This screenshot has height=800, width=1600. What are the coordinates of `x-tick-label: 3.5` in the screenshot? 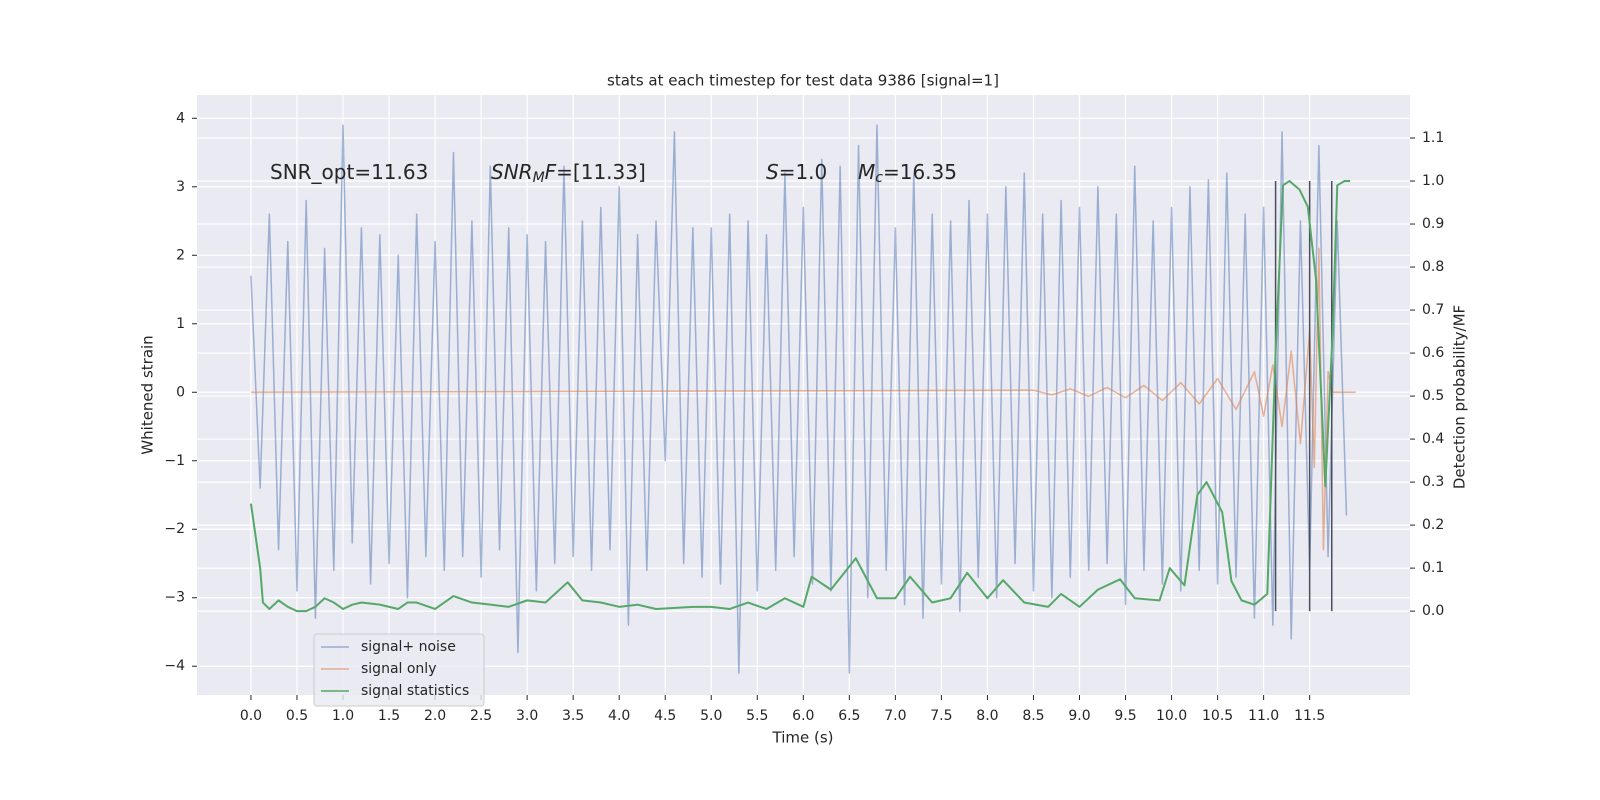 It's located at (573, 716).